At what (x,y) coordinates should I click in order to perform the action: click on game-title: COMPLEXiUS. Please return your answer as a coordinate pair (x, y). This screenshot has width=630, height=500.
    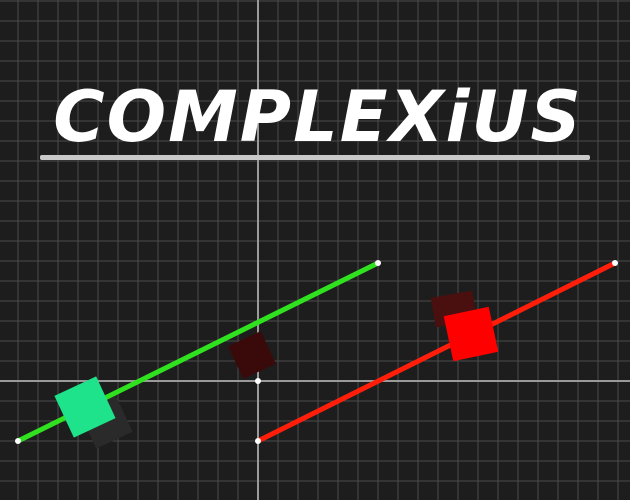
    Looking at the image, I should click on (318, 117).